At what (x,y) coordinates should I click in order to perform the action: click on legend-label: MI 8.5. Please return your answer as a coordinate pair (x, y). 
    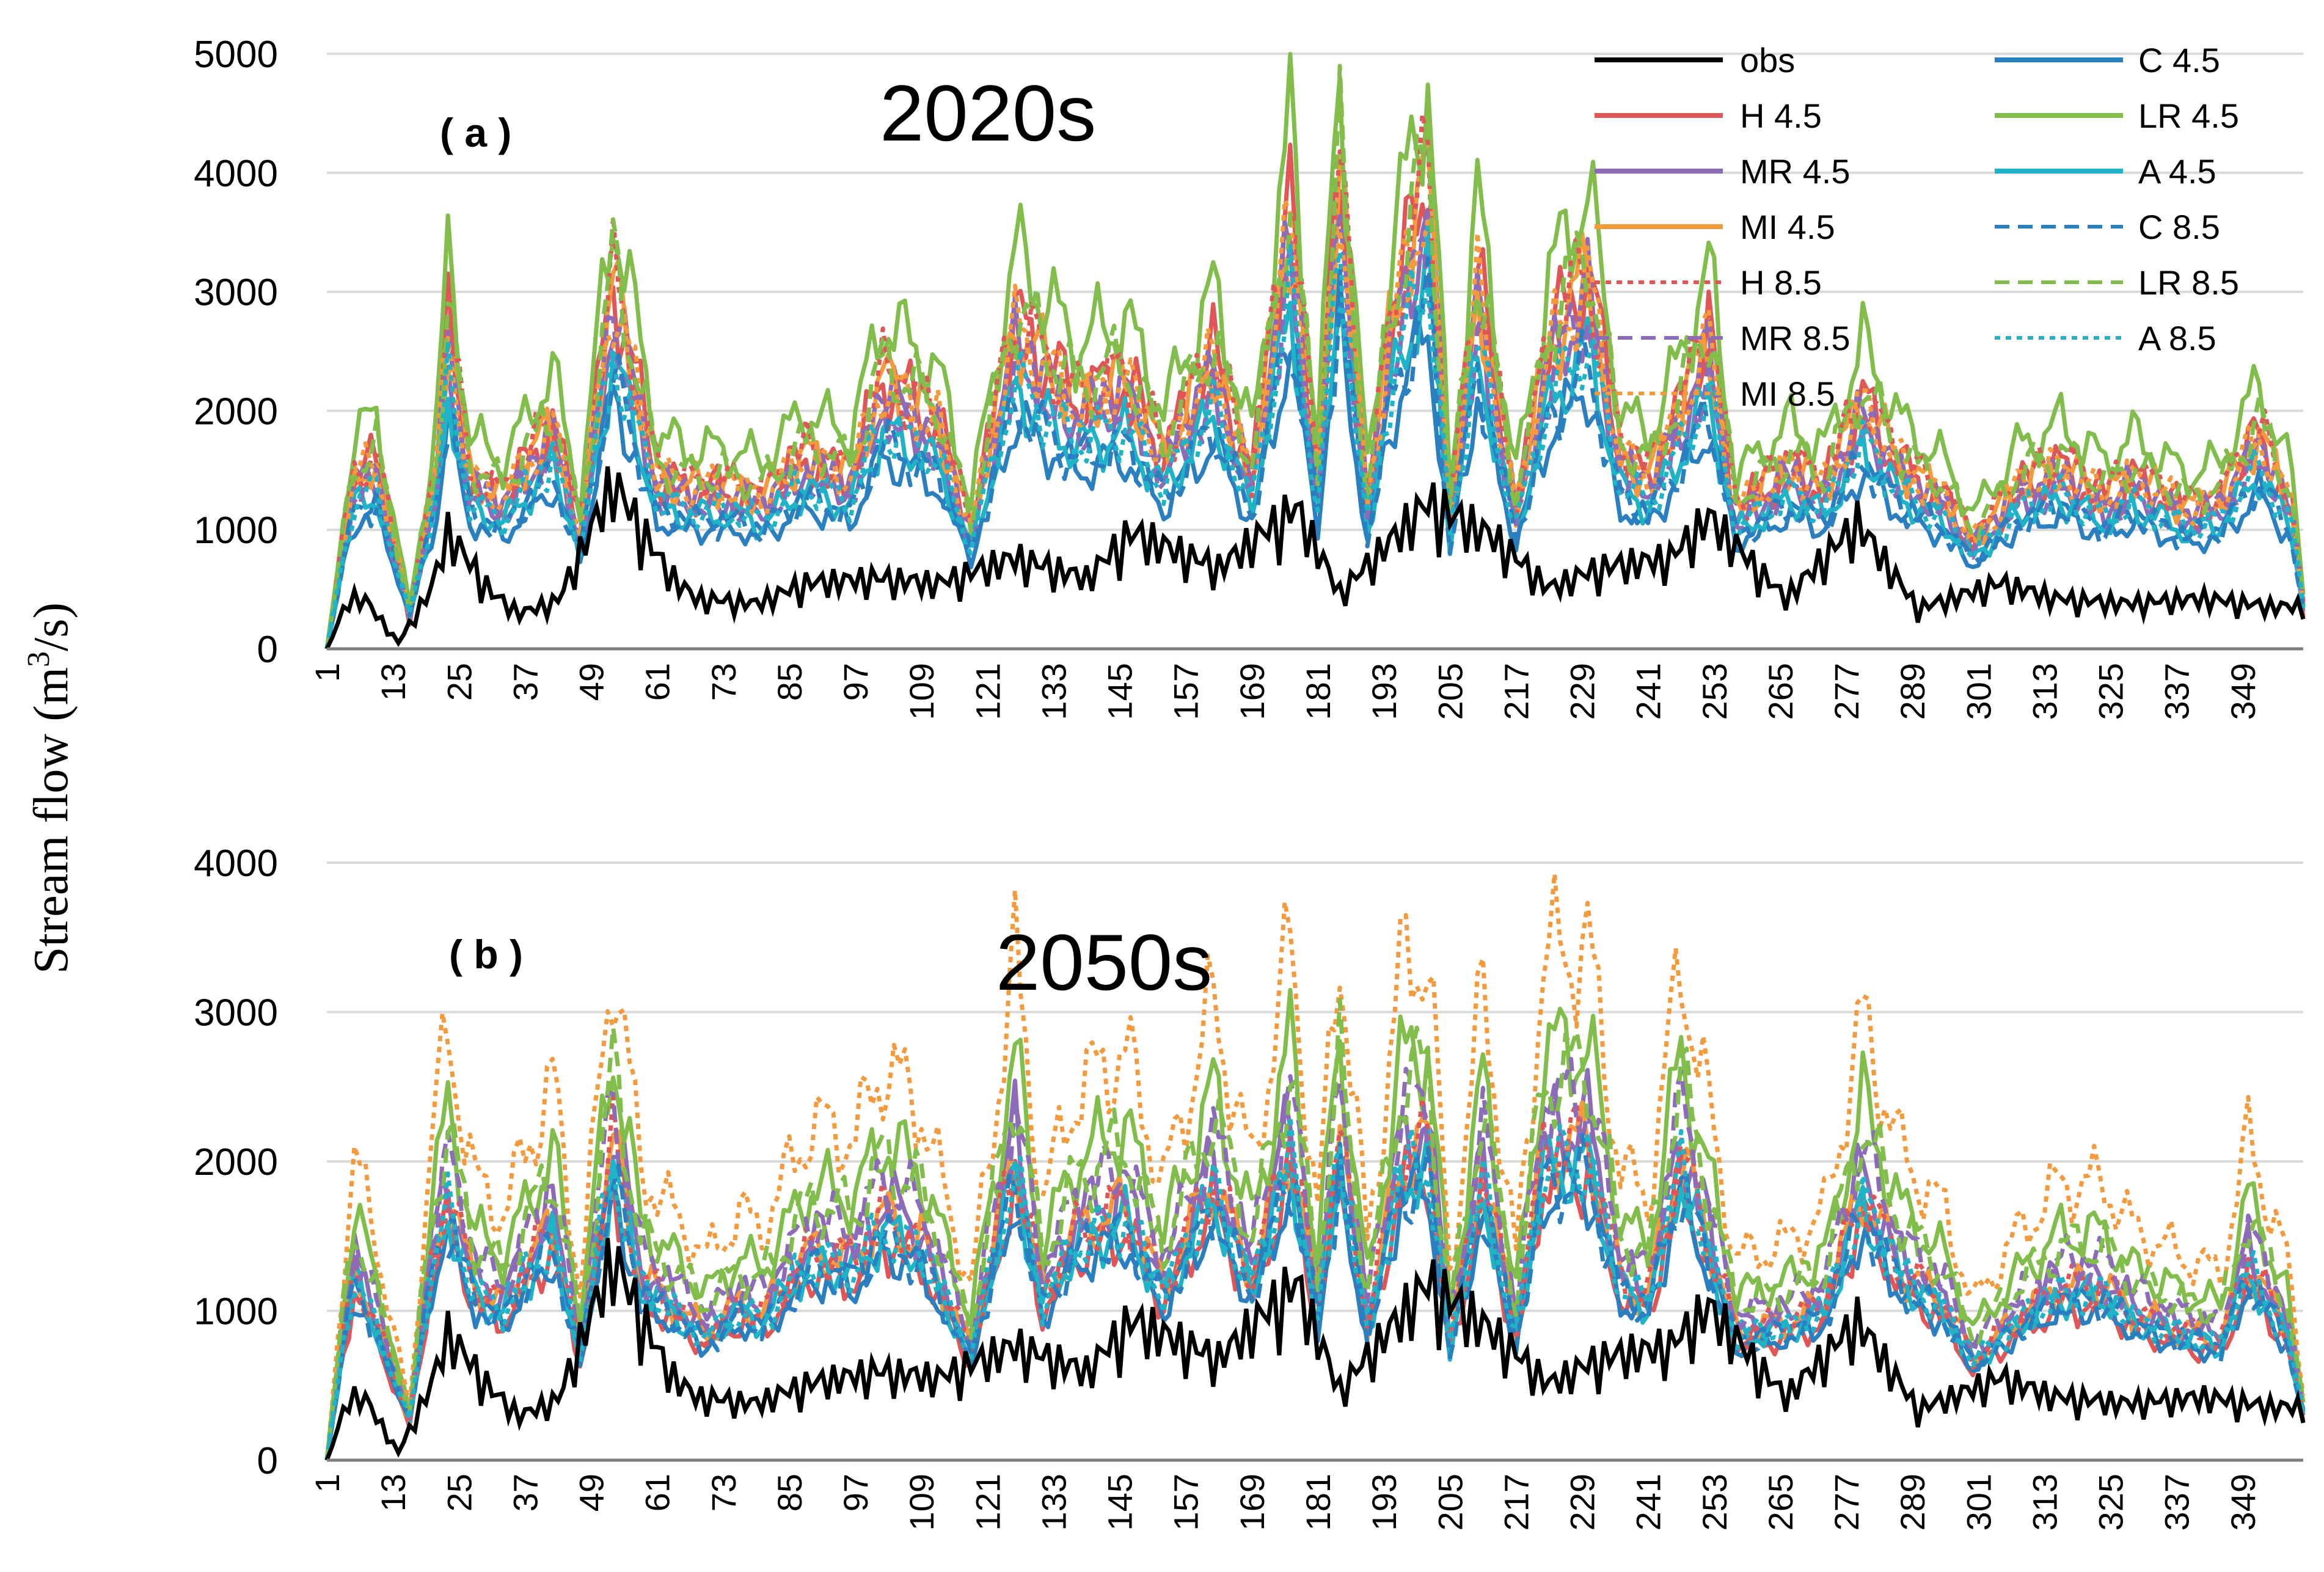
    Looking at the image, I should click on (1787, 394).